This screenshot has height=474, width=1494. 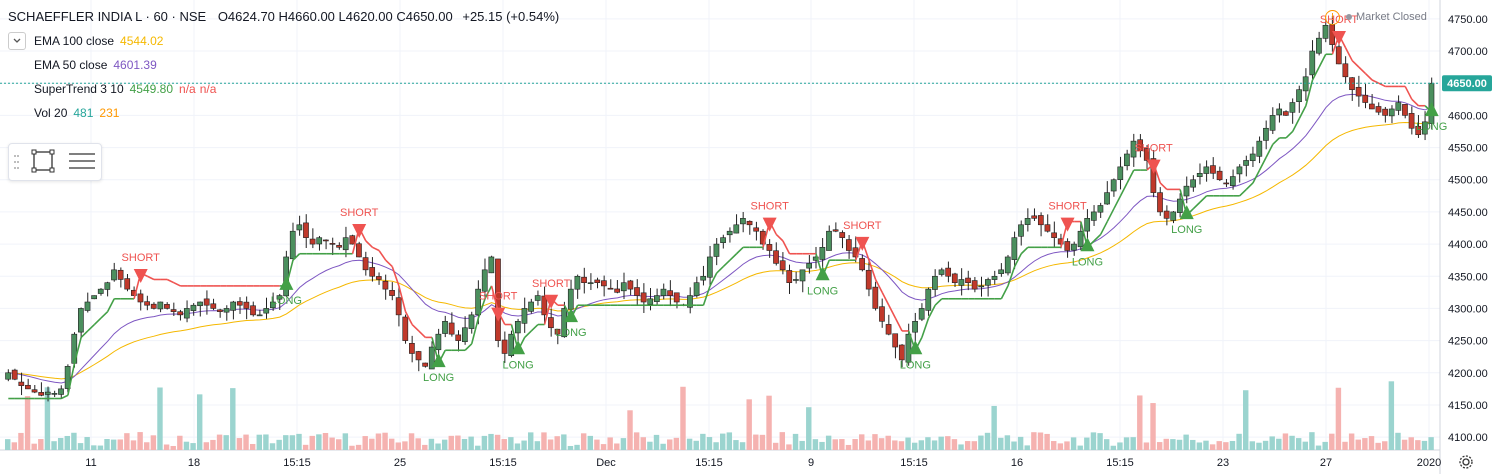 I want to click on supertrend-extra: n/a, so click(x=187, y=89).